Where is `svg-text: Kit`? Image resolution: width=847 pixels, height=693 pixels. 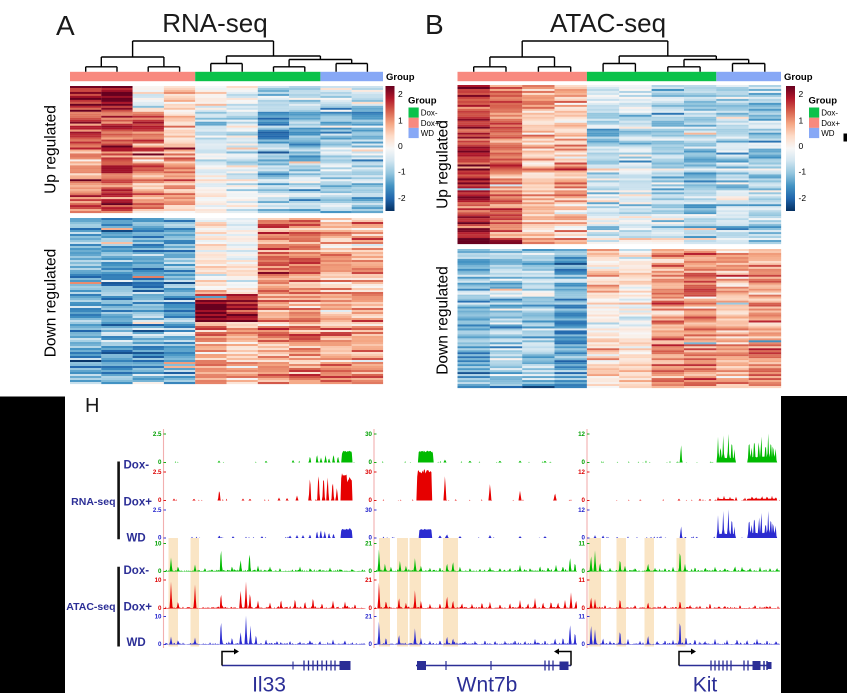
svg-text: Kit is located at coordinates (705, 683).